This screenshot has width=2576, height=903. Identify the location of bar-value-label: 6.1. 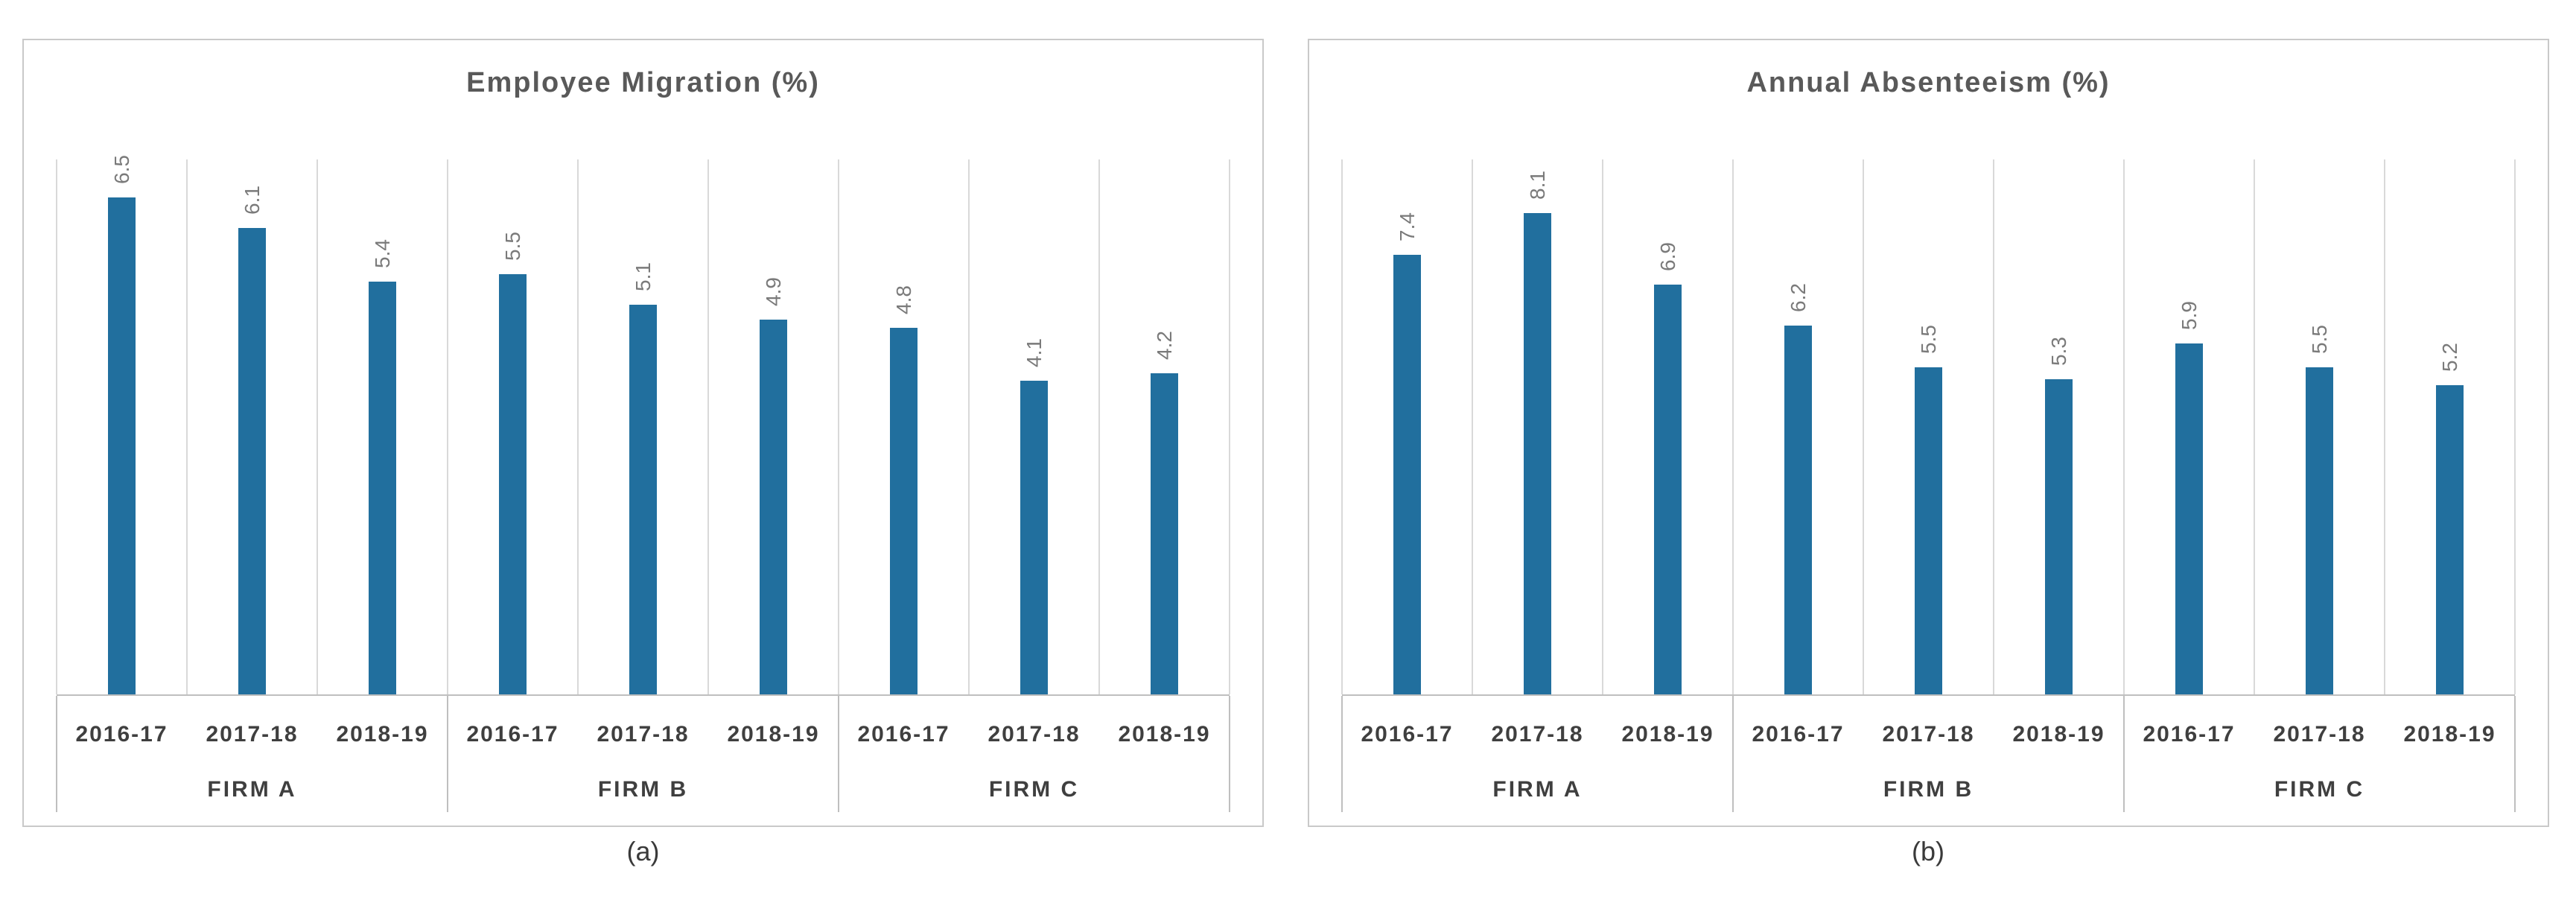
(252, 200).